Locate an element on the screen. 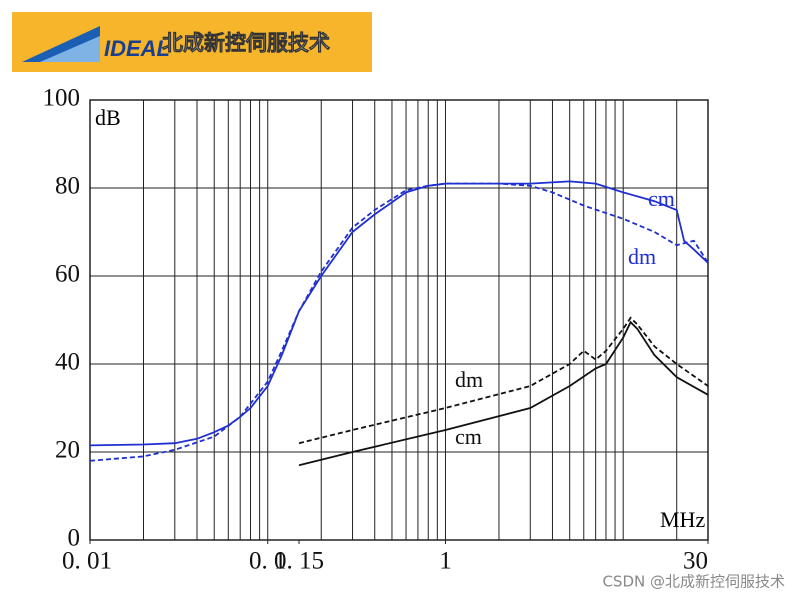 The image size is (800, 605). x-axis-label: MHz is located at coordinates (682, 519).